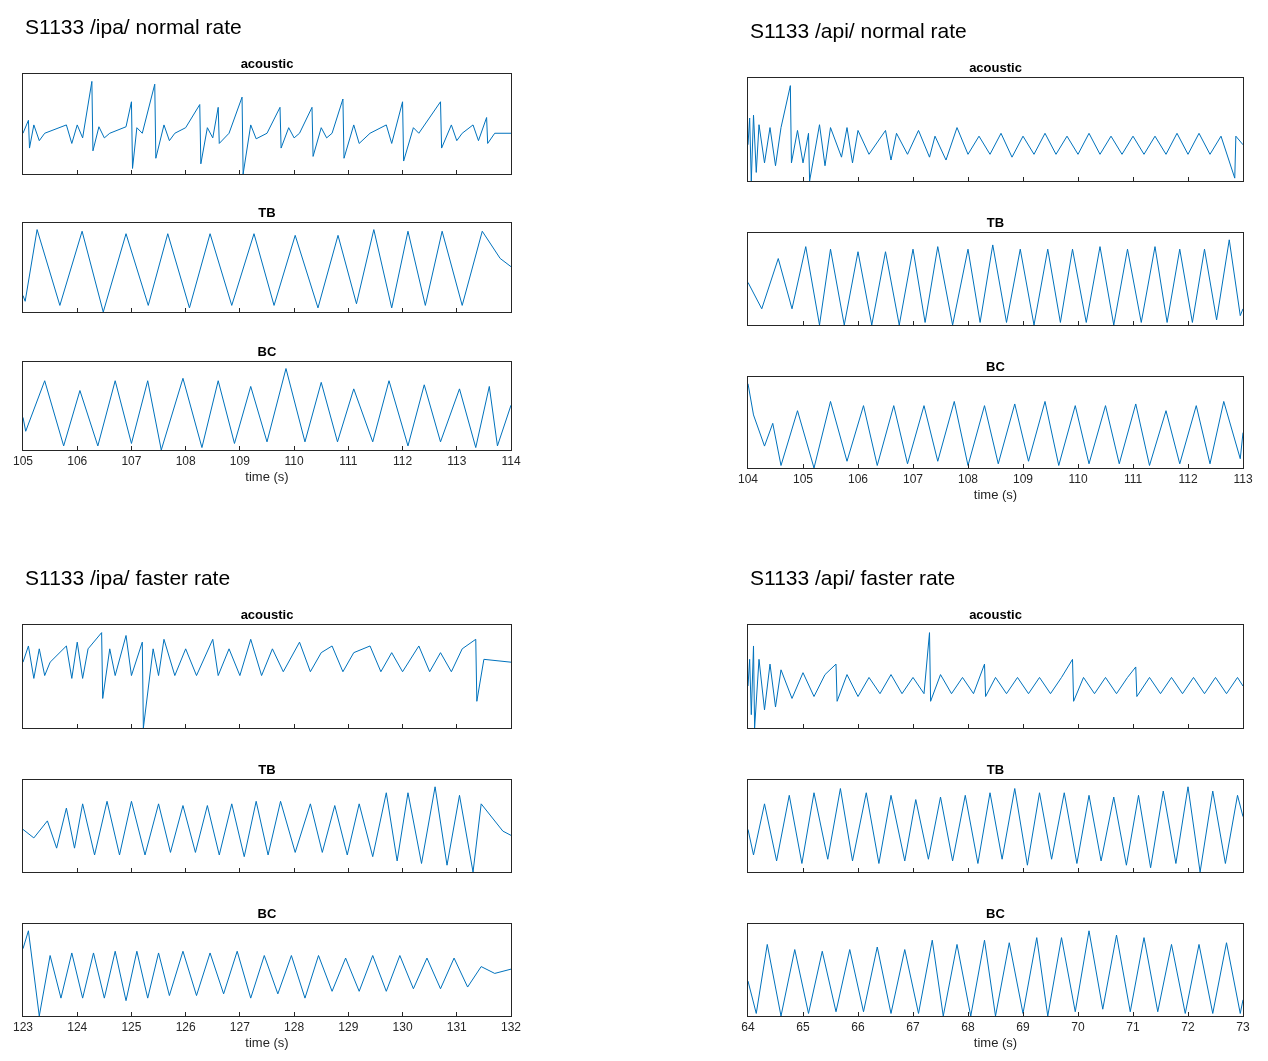  What do you see at coordinates (968, 1027) in the screenshot?
I see `x-tick-label: 68` at bounding box center [968, 1027].